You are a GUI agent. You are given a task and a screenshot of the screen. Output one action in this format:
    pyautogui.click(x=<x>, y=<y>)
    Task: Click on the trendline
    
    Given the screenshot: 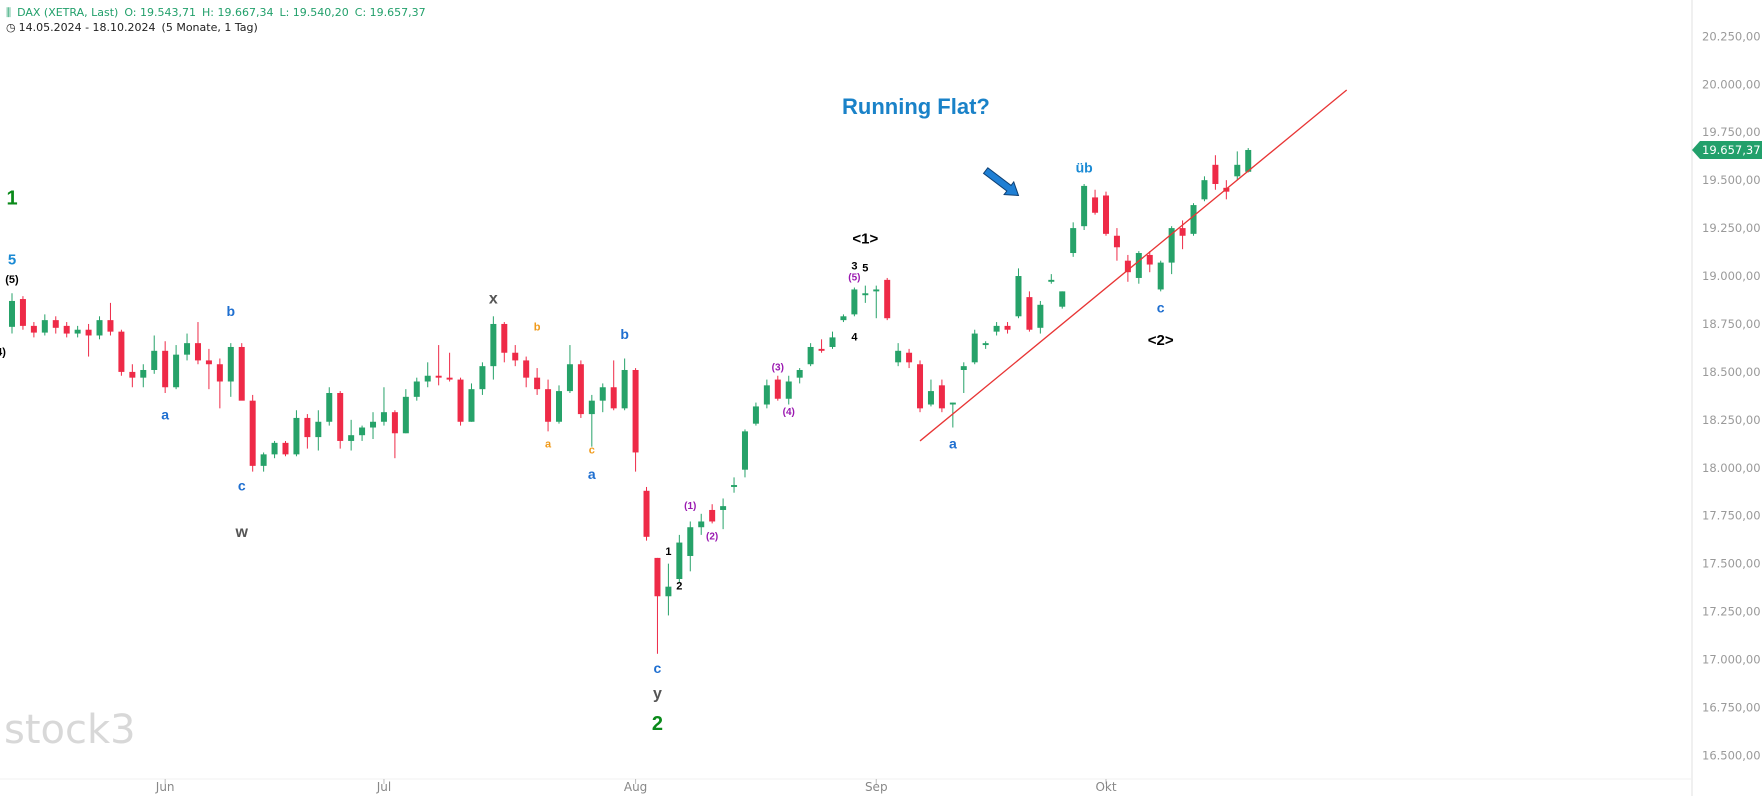 What is the action you would take?
    pyautogui.click(x=1133, y=265)
    